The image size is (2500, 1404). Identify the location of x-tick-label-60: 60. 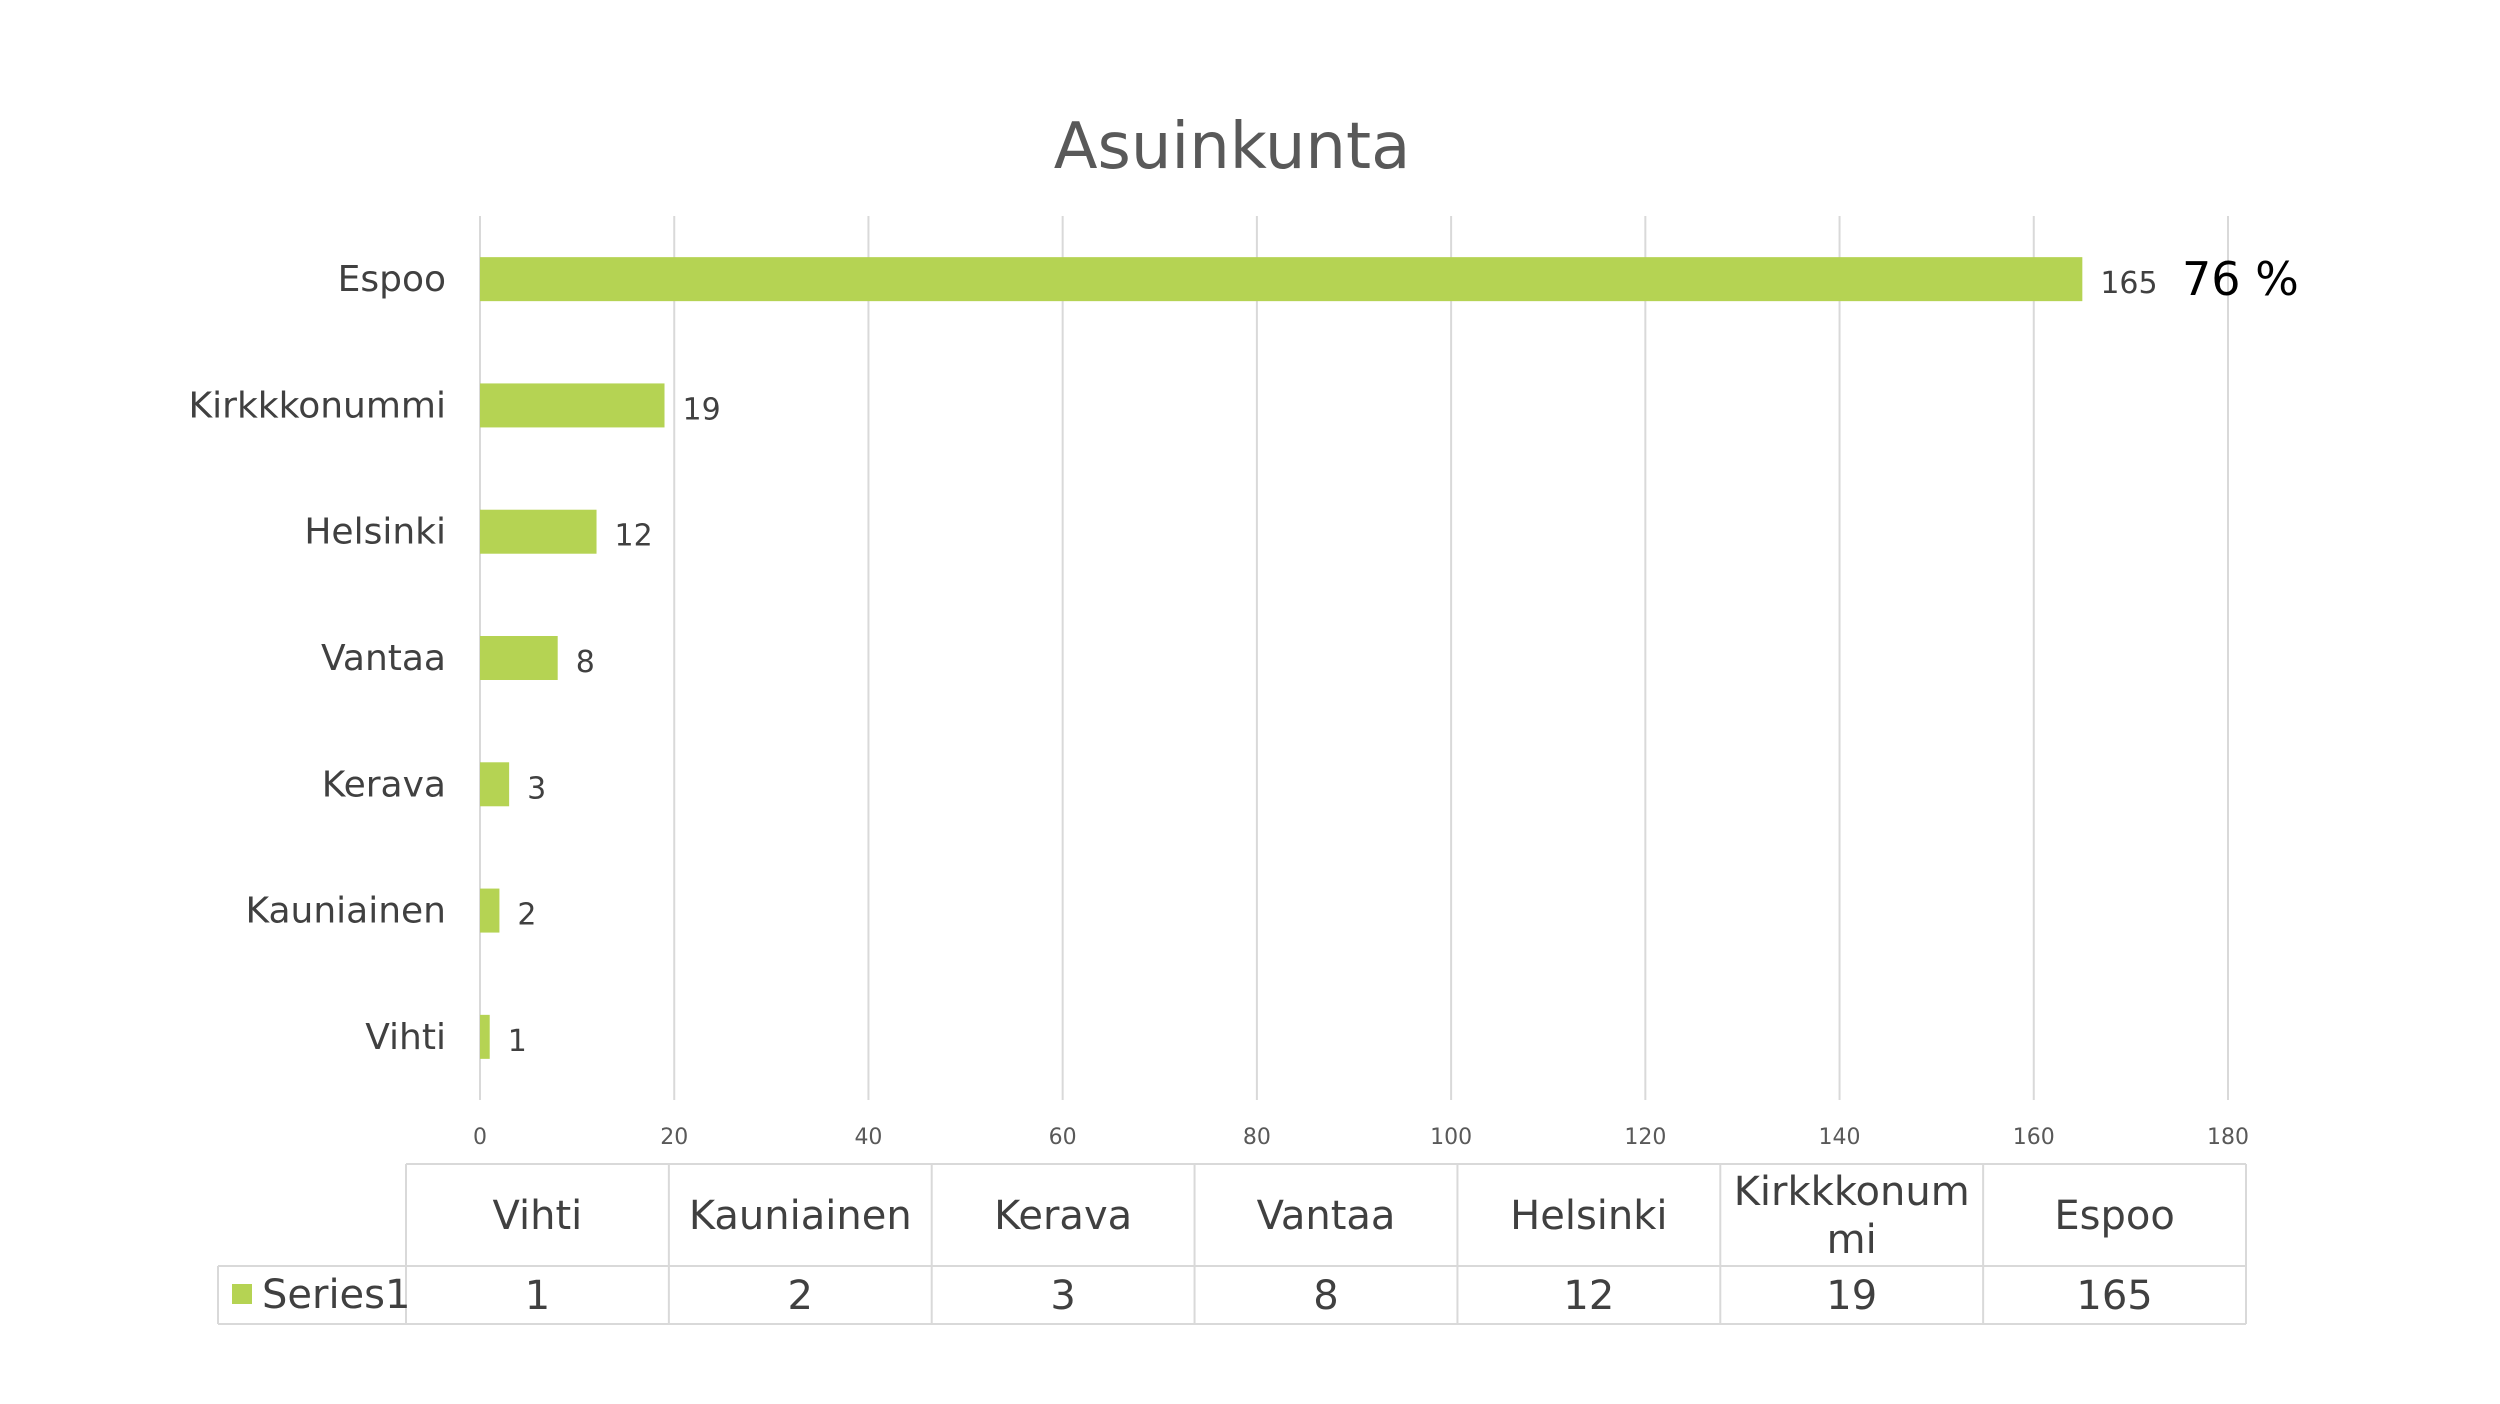
(1063, 1137).